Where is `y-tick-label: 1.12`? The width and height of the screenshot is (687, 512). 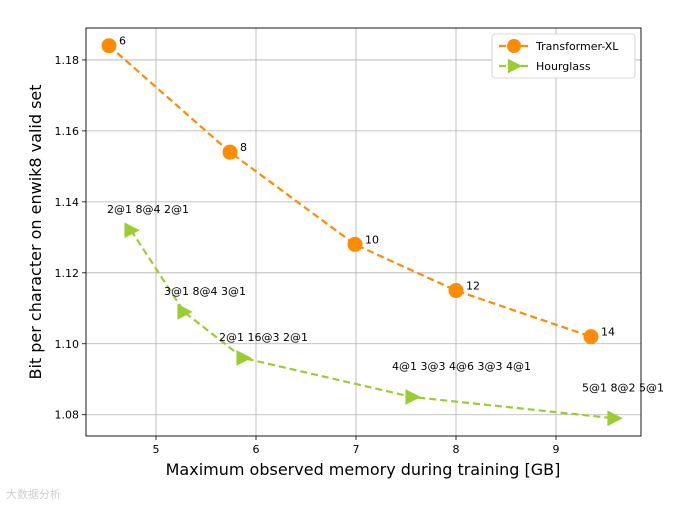 y-tick-label: 1.12 is located at coordinates (67, 273).